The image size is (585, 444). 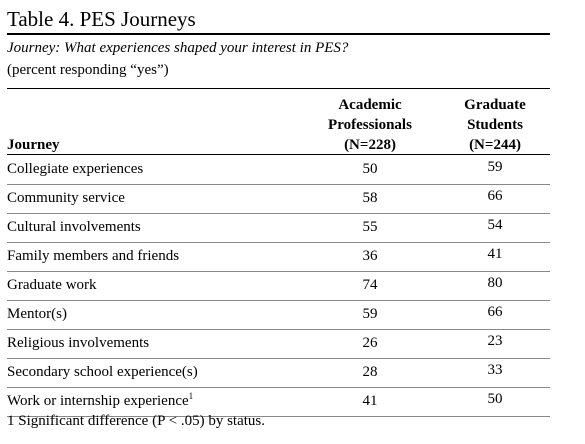 I want to click on column-header: Academic, so click(x=370, y=105).